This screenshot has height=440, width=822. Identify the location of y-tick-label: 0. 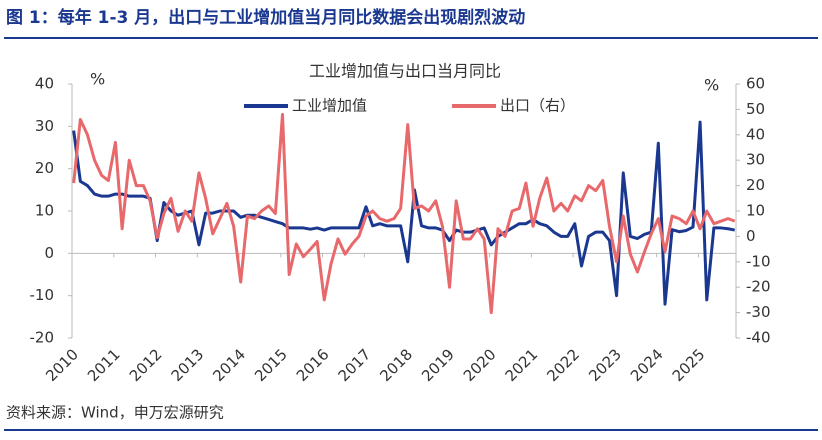
(49, 253).